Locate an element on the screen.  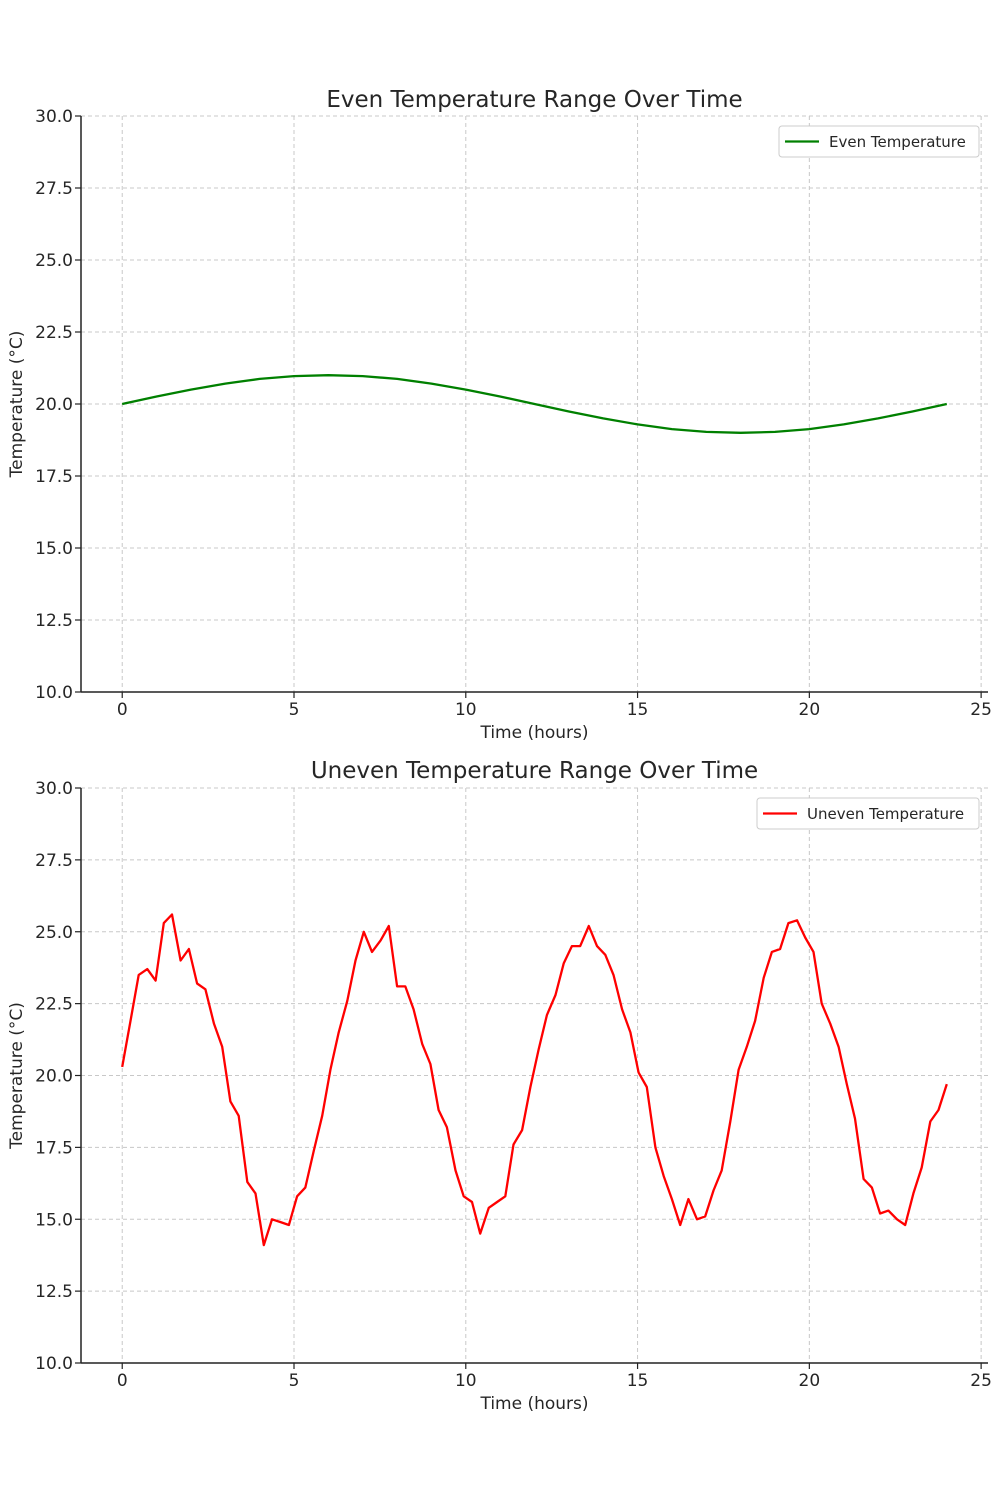
chart-title: Even Temperature Range Over Time is located at coordinates (534, 100).